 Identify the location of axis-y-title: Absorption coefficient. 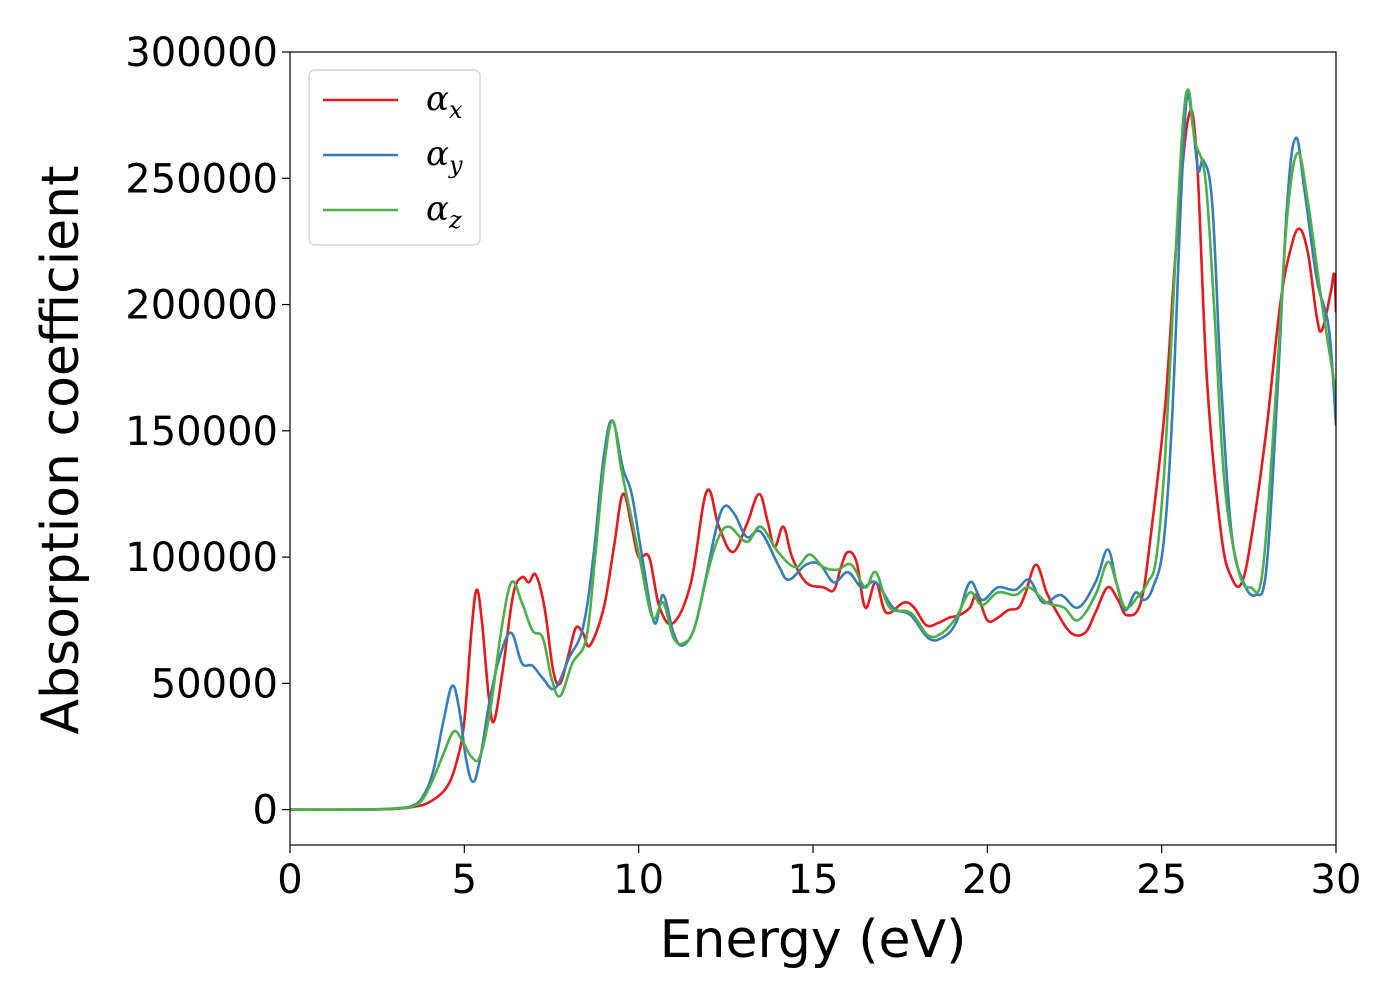
(61, 449).